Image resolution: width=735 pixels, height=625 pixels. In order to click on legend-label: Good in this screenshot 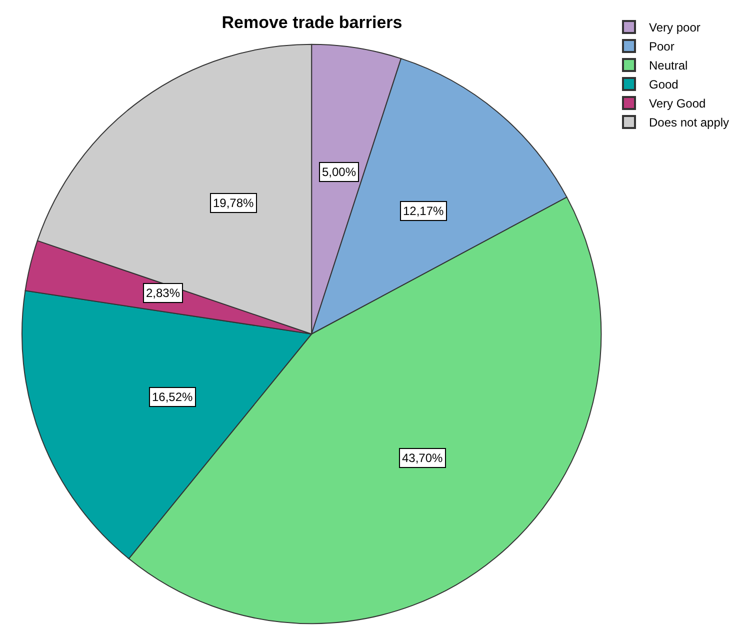, I will do `click(663, 85)`.